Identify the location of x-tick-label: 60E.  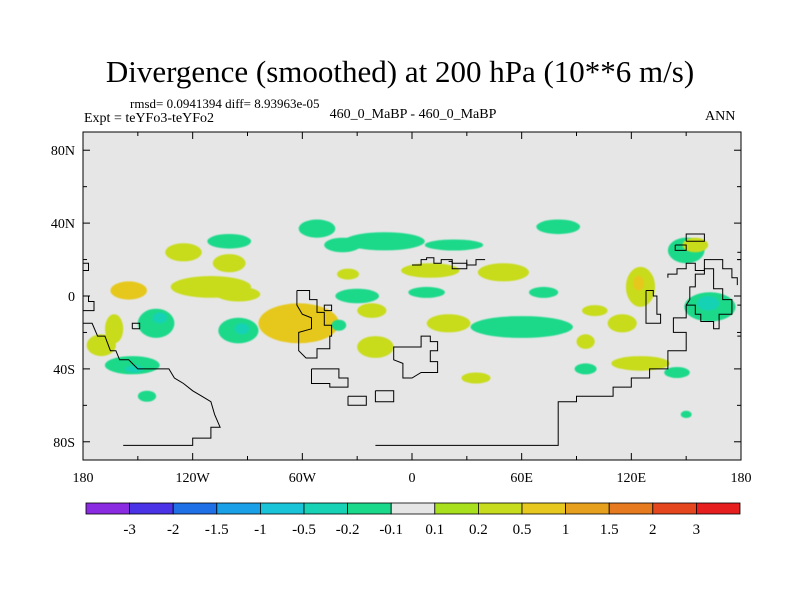
(521, 478).